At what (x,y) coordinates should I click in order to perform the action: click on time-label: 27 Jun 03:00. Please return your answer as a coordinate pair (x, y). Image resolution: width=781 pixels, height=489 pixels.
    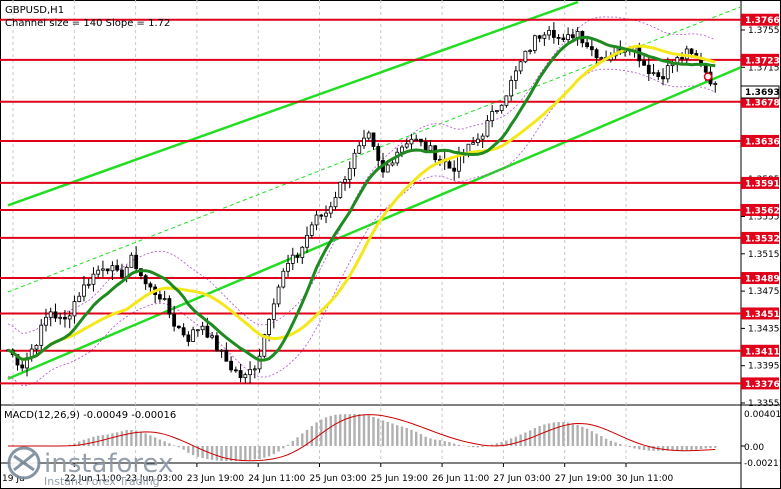
    Looking at the image, I should click on (521, 479).